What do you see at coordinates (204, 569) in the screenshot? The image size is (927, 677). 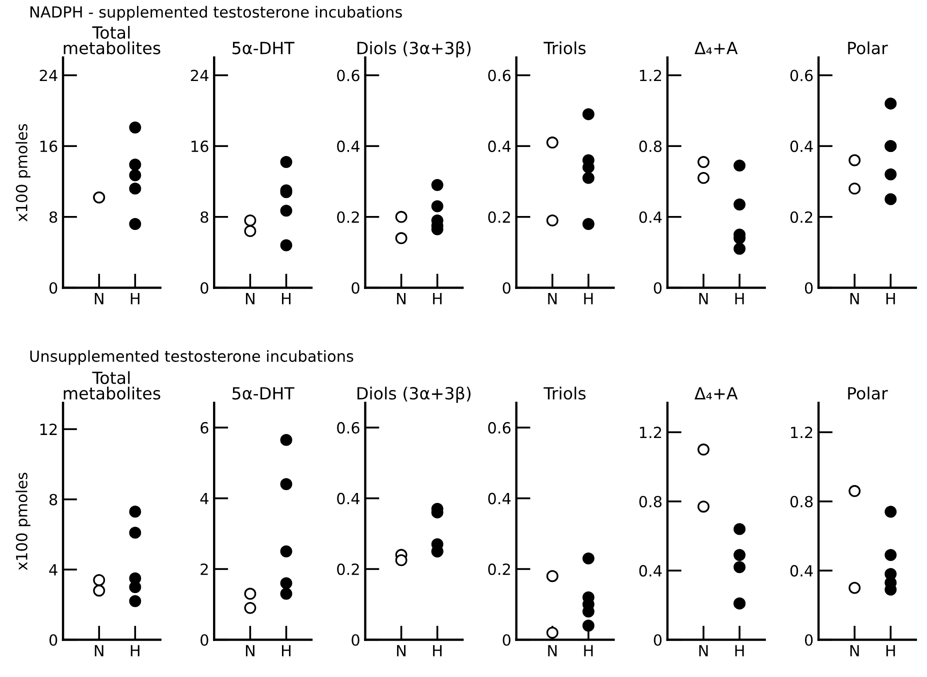 I see `y-tick-label: 2` at bounding box center [204, 569].